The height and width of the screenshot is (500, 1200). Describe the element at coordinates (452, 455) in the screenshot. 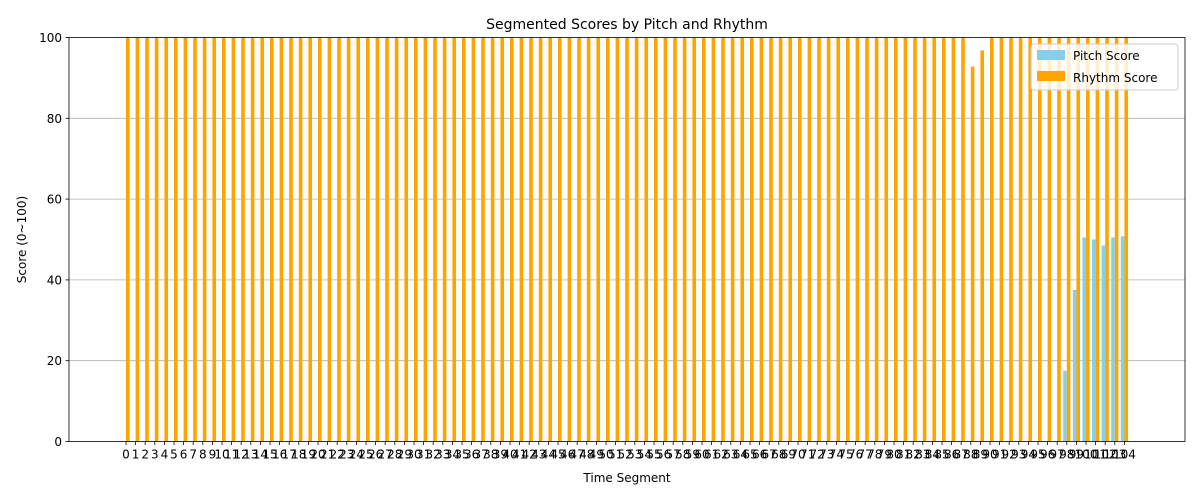

I see `x-tick-label: 34` at that location.